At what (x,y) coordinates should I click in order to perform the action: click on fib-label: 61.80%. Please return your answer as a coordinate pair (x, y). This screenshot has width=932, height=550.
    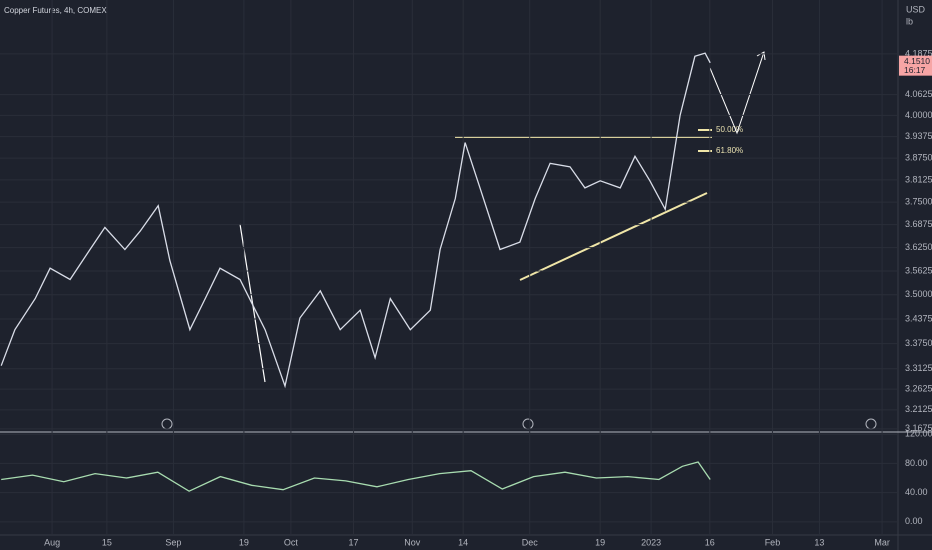
    Looking at the image, I should click on (729, 150).